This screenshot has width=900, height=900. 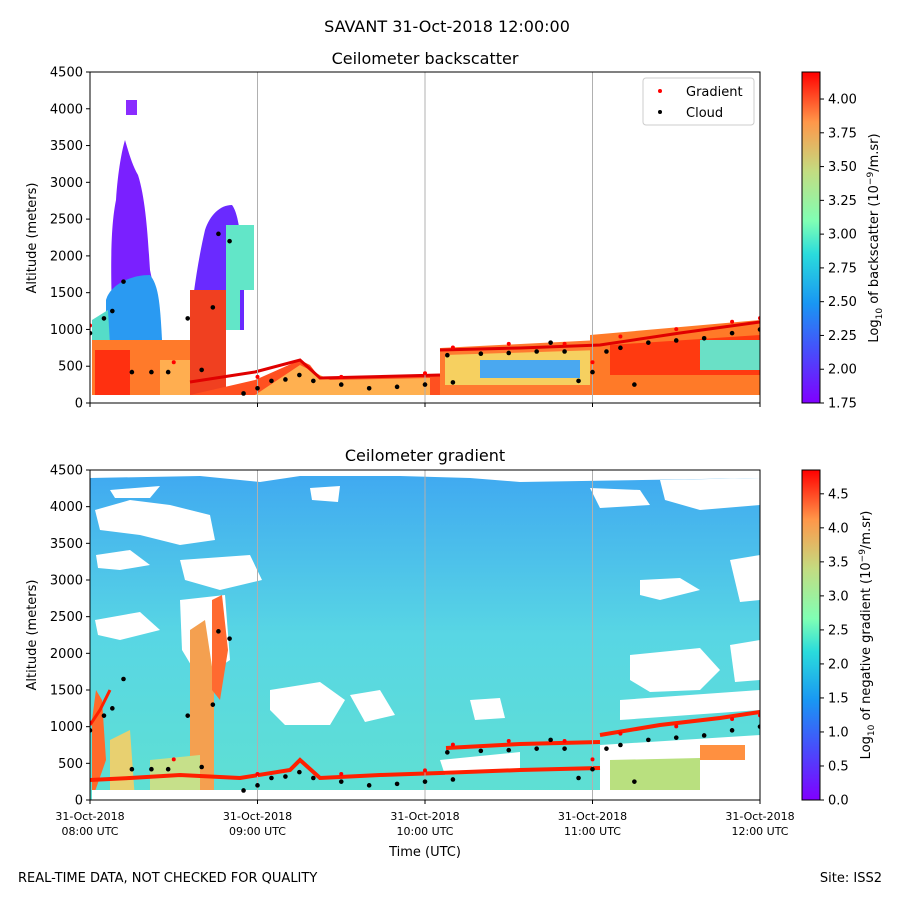 I want to click on y-tick-label: 1000, so click(x=66, y=330).